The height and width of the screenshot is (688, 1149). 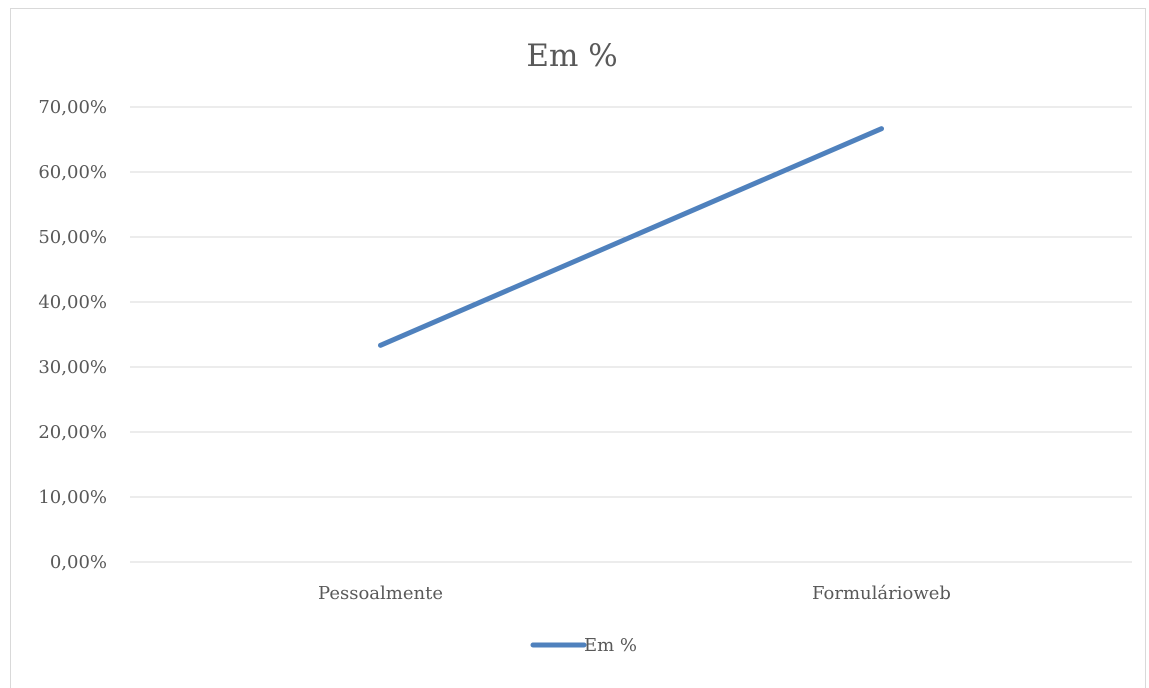 I want to click on y-tick-label: 40,00%, so click(x=72, y=302).